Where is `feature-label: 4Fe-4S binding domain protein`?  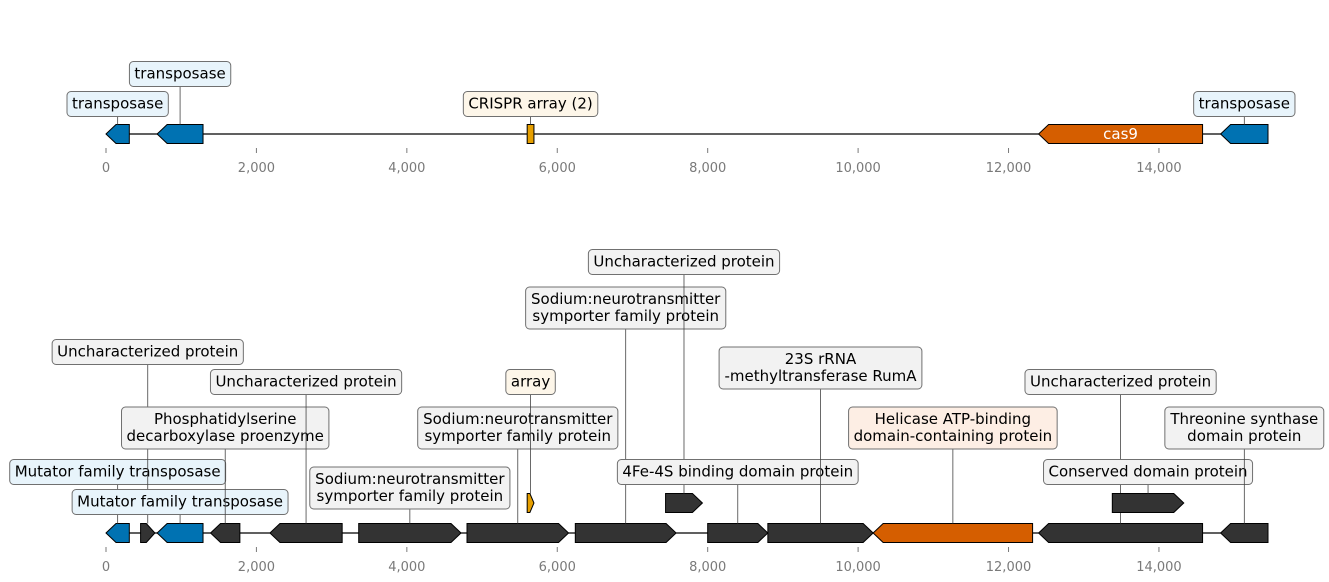
feature-label: 4Fe-4S binding domain protein is located at coordinates (737, 472).